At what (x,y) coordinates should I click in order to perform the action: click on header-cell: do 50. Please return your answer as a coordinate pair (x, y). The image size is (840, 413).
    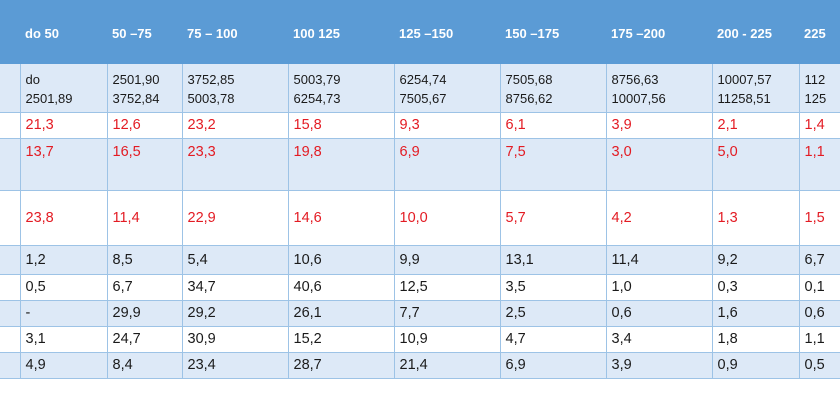
    Looking at the image, I should click on (63, 32).